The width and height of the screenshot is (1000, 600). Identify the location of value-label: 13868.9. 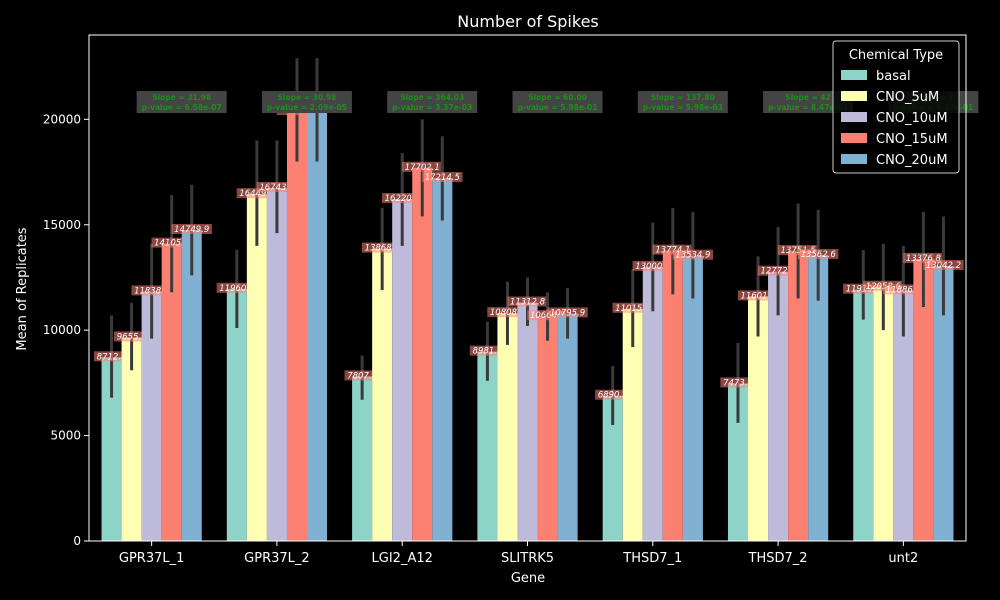
(382, 249).